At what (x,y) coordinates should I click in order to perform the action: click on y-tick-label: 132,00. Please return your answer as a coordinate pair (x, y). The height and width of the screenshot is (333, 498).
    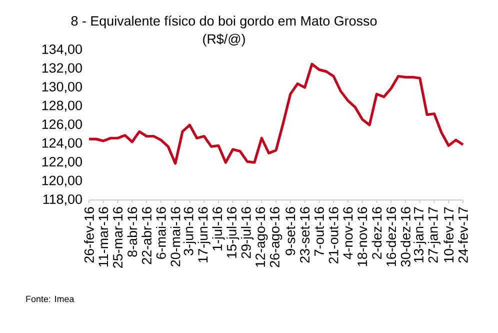
    Looking at the image, I should click on (62, 68).